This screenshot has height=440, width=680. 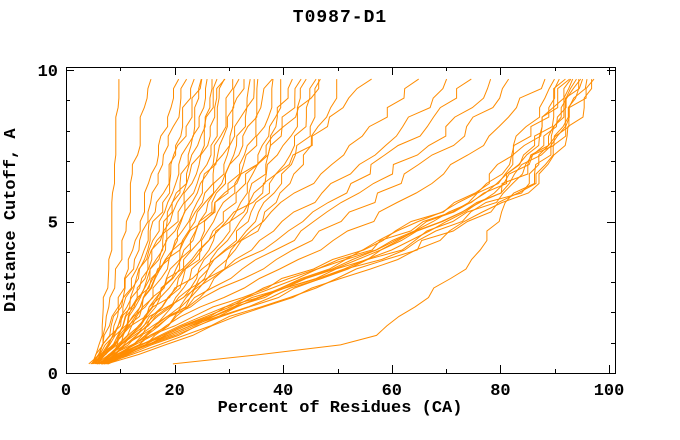 What do you see at coordinates (66, 391) in the screenshot?
I see `x-tick-label: 0` at bounding box center [66, 391].